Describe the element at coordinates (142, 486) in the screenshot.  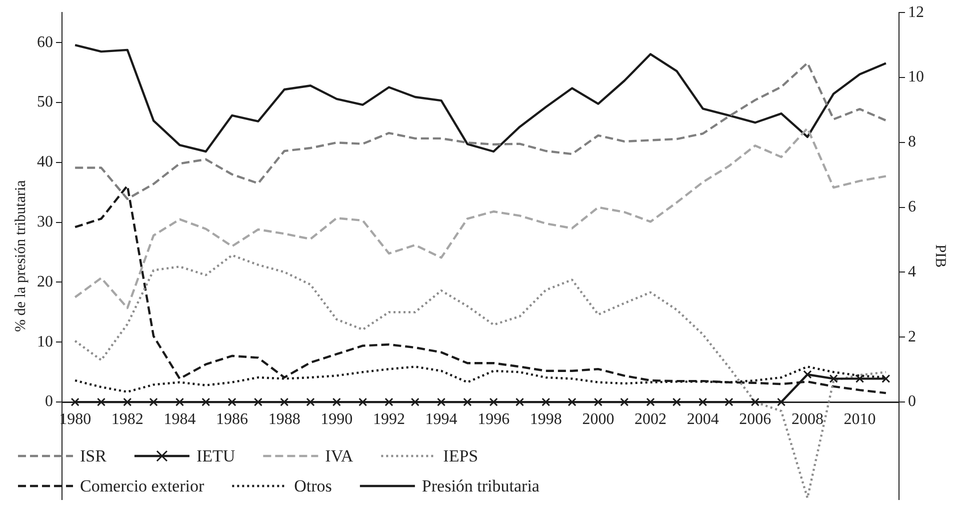
I see `legend-label: Comercio exterior` at that location.